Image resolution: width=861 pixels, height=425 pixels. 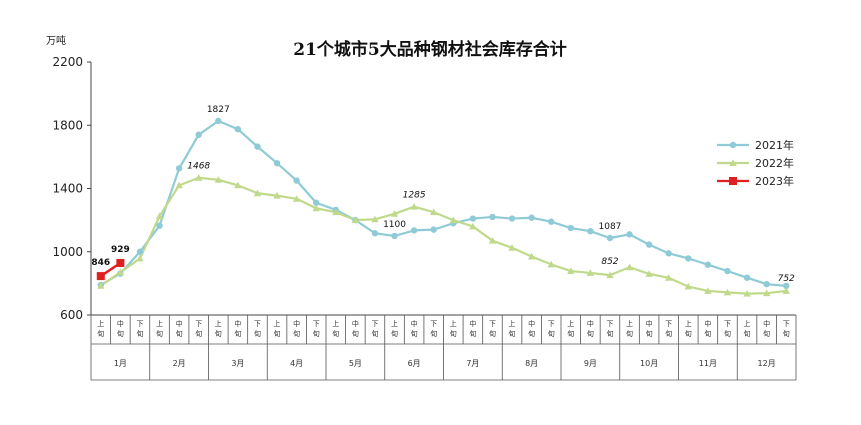 I want to click on data-label: 1827, so click(x=218, y=110).